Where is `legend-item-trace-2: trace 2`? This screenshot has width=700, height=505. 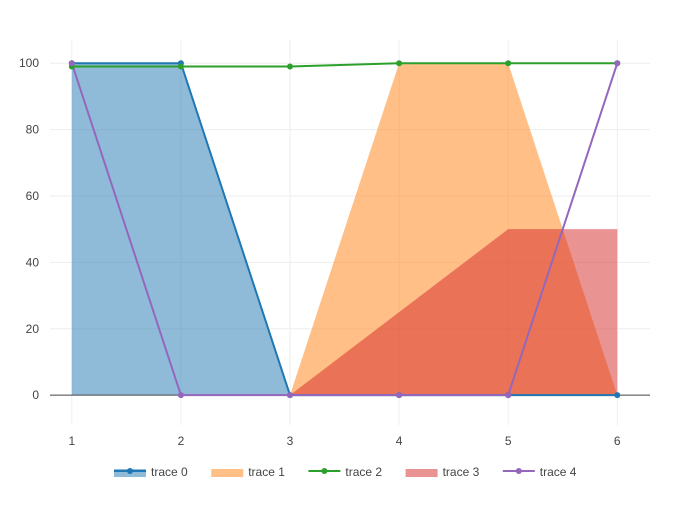
legend-item-trace-2: trace 2 is located at coordinates (345, 472).